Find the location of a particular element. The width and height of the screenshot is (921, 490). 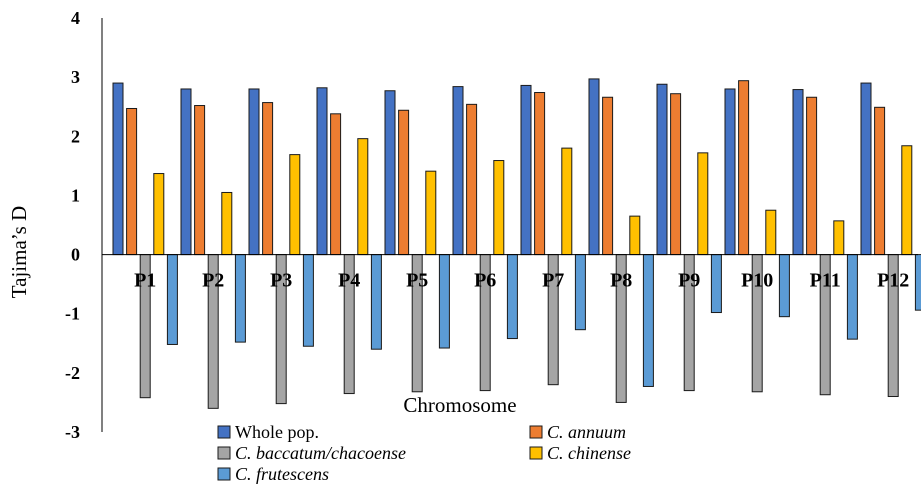

legend-label: C. annuum is located at coordinates (586, 432).